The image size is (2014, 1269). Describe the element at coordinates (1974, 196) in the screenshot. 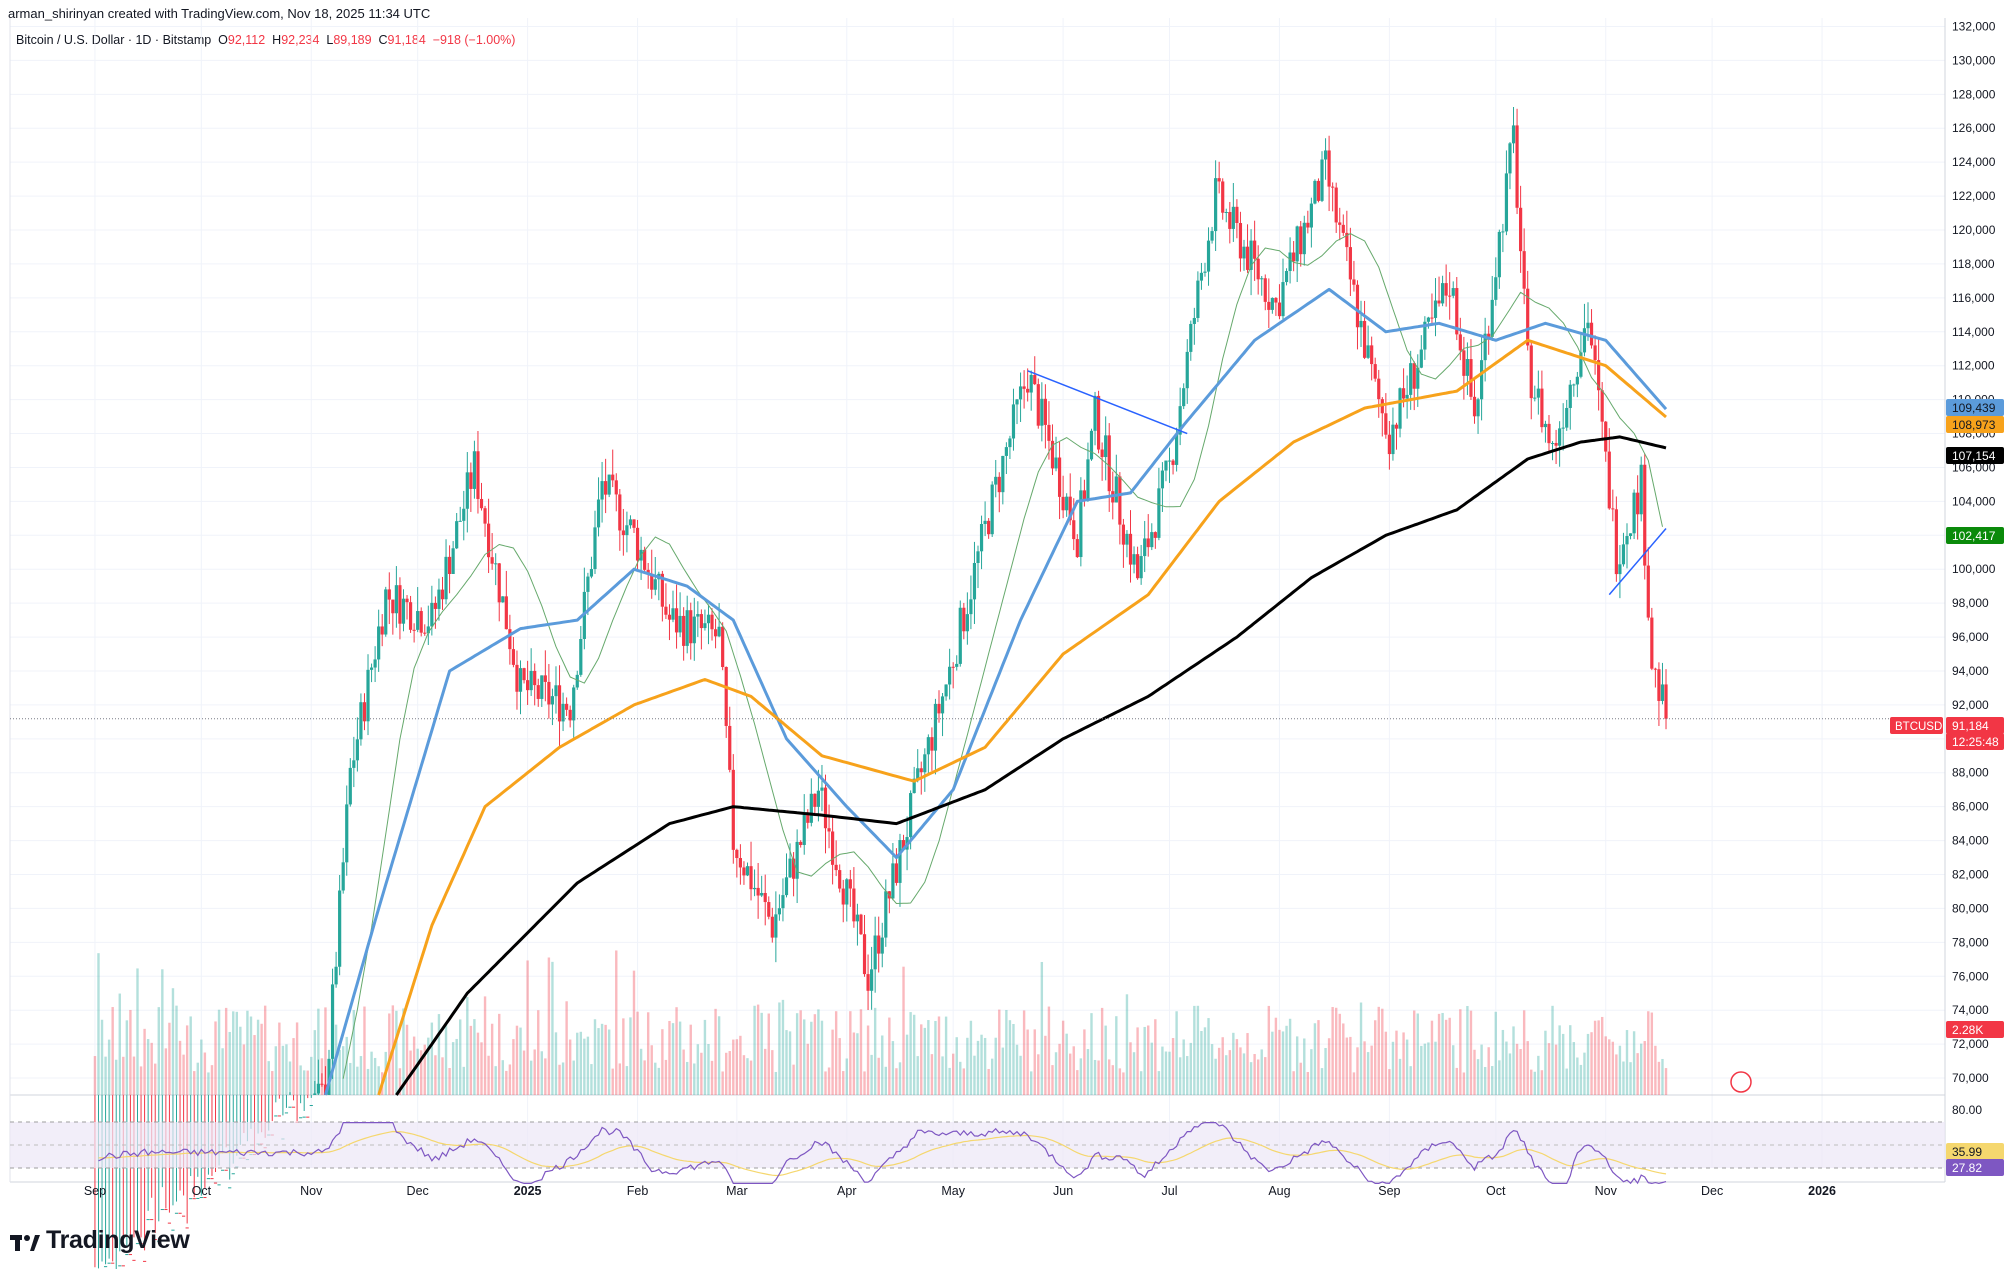

I see `y-tick-label: 122,000` at that location.